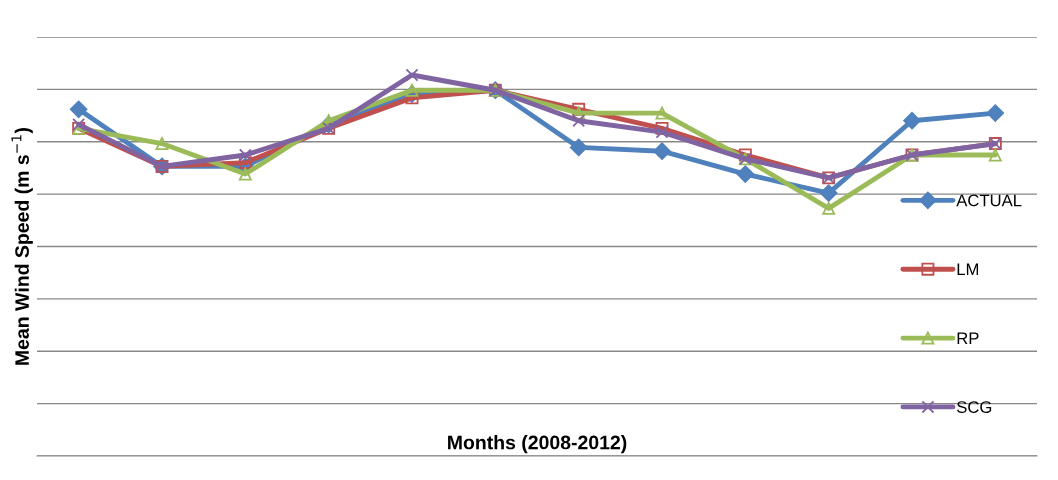 This screenshot has width=1058, height=480. What do you see at coordinates (537, 444) in the screenshot?
I see `x-axis-title: Months (2008-2012)` at bounding box center [537, 444].